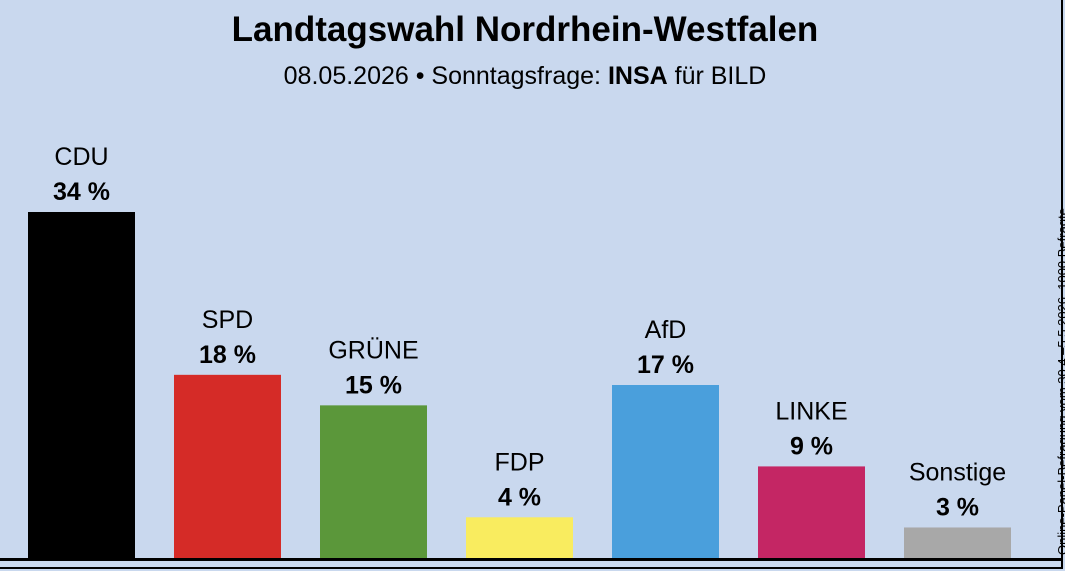  I want to click on chart-baseline, so click(531, 559).